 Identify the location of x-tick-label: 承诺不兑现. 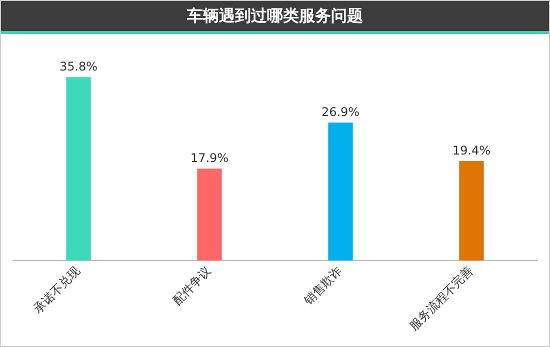
(56, 290).